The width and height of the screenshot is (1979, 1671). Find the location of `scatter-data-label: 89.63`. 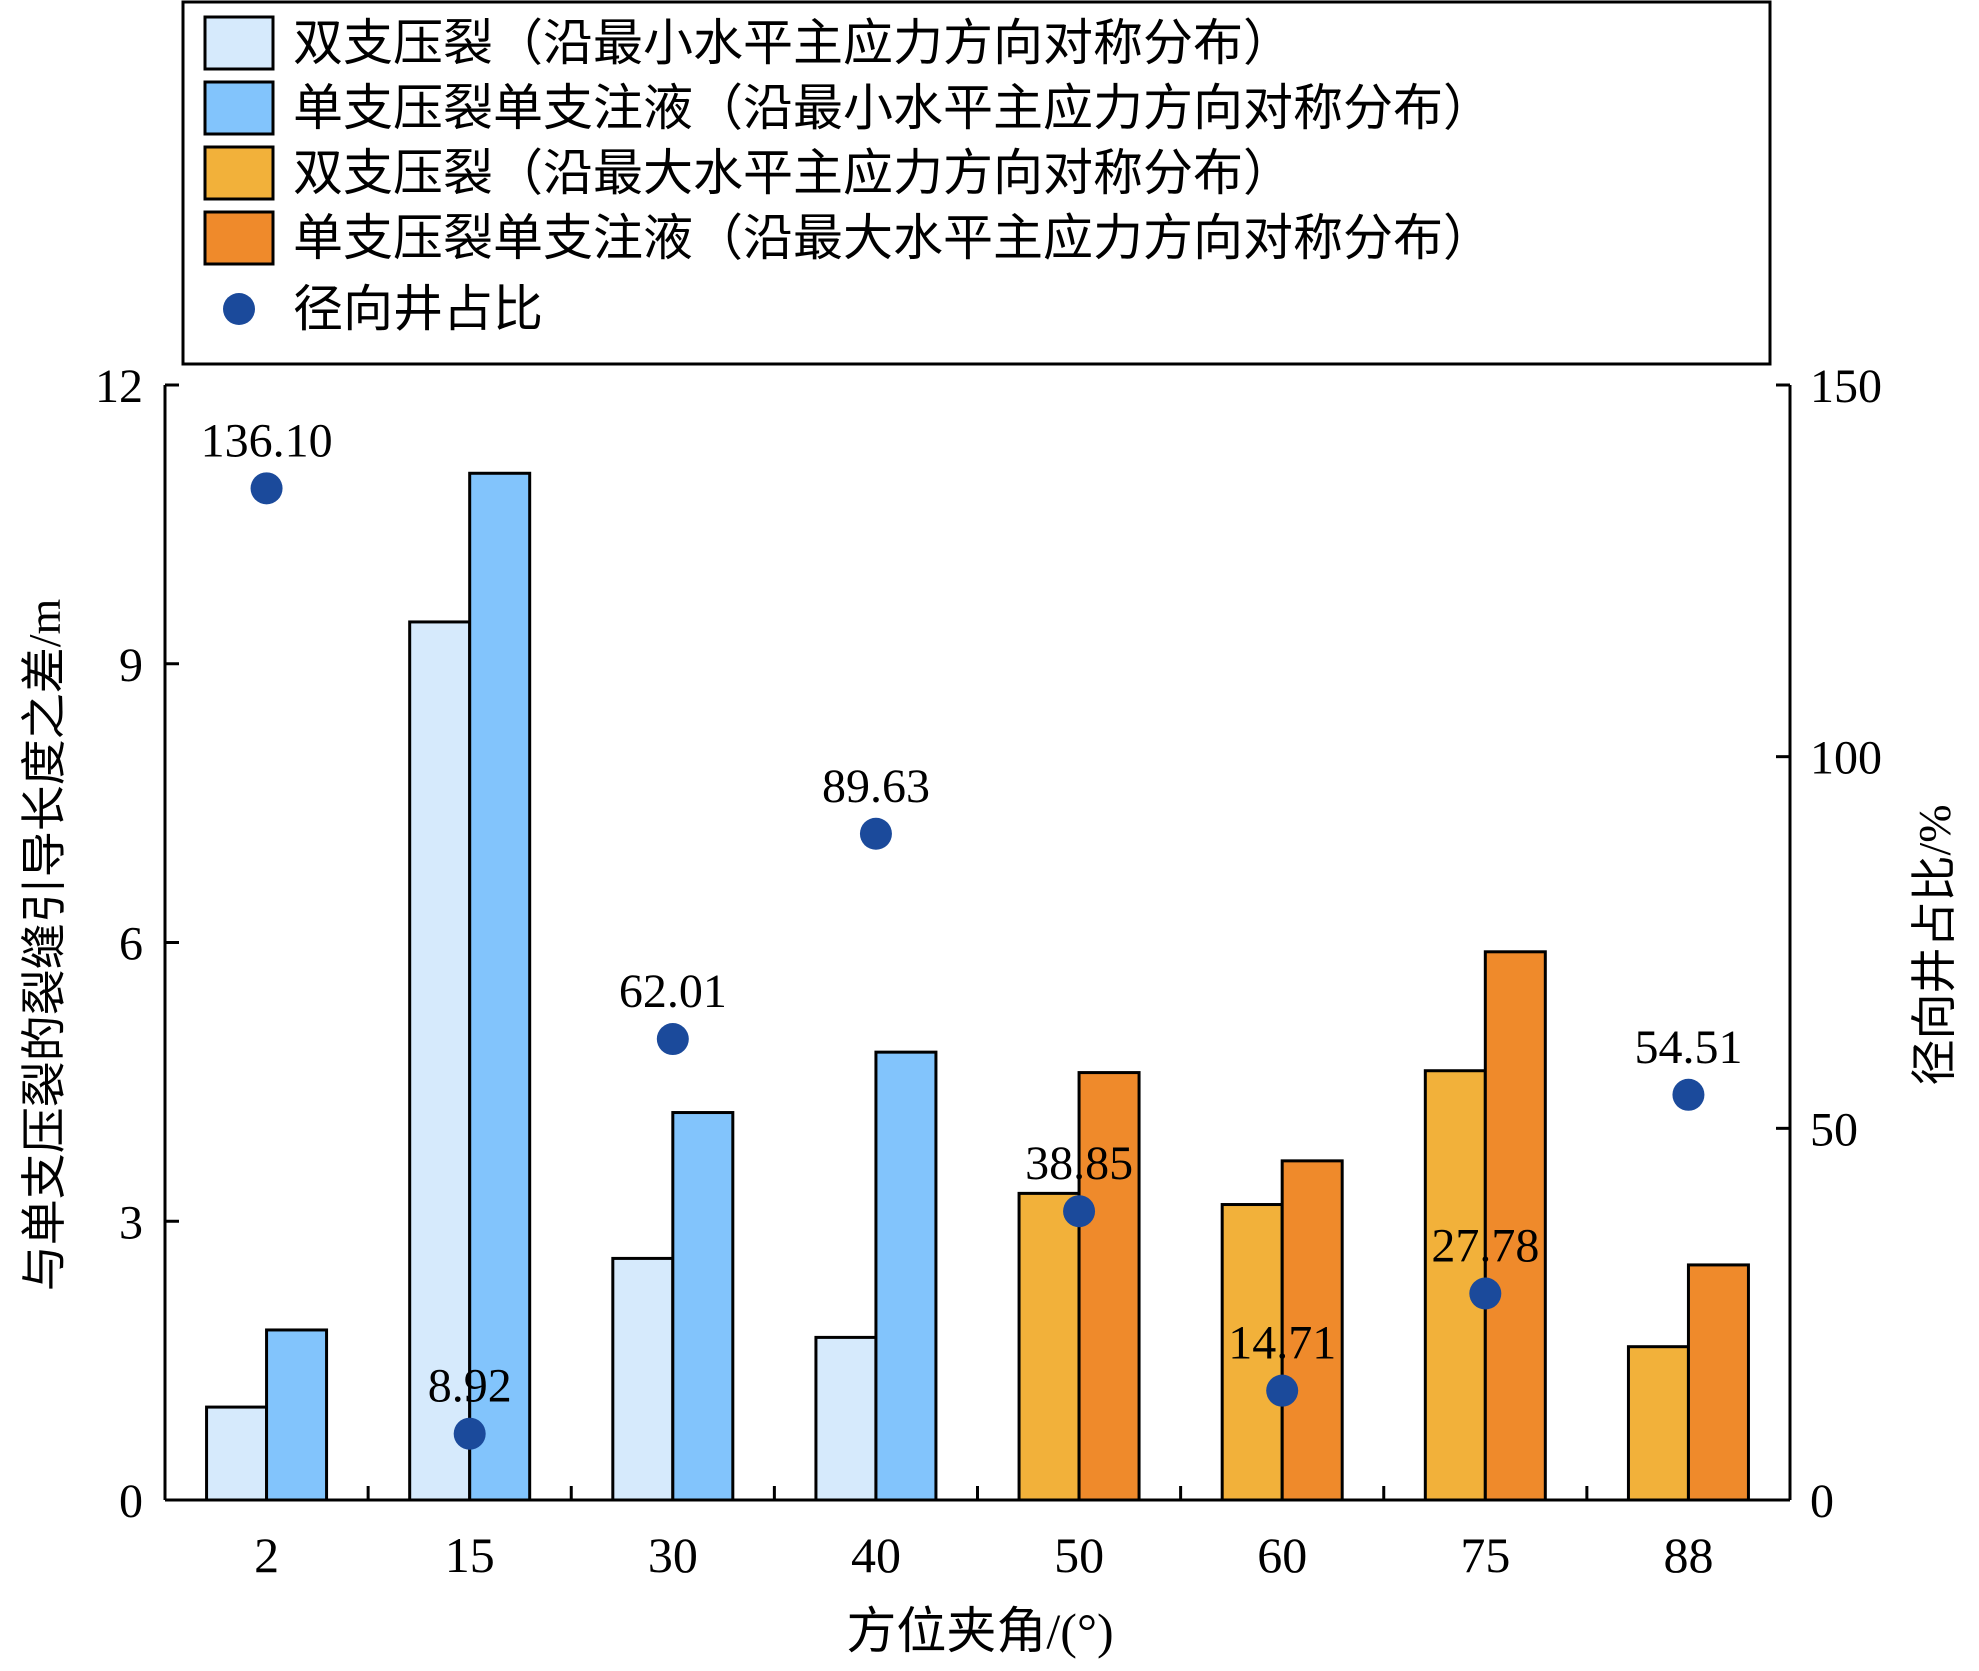

scatter-data-label: 89.63 is located at coordinates (876, 786).